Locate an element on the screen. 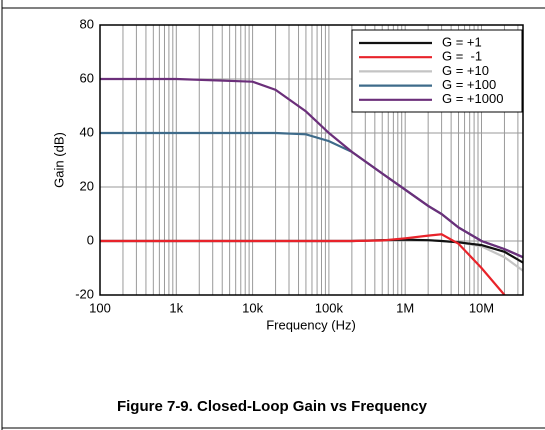  legend-label: G = +10 is located at coordinates (465, 70).